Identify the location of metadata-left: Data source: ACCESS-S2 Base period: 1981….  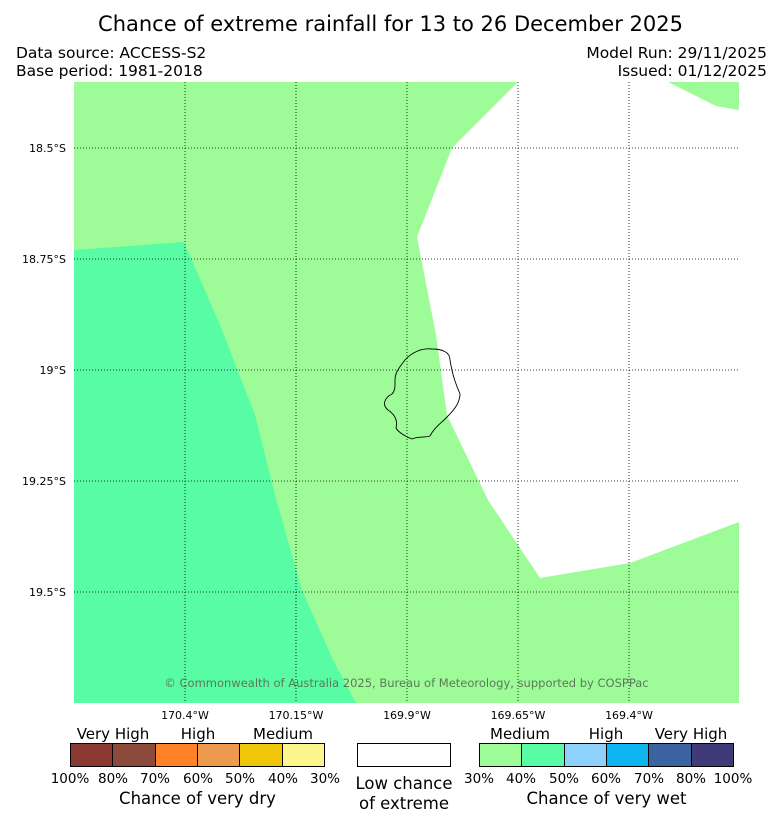
(111, 62).